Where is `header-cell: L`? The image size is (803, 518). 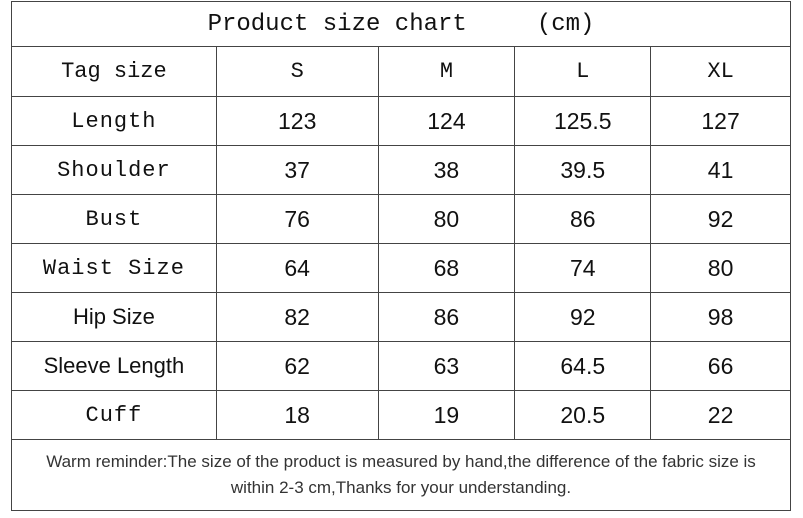 header-cell: L is located at coordinates (583, 71).